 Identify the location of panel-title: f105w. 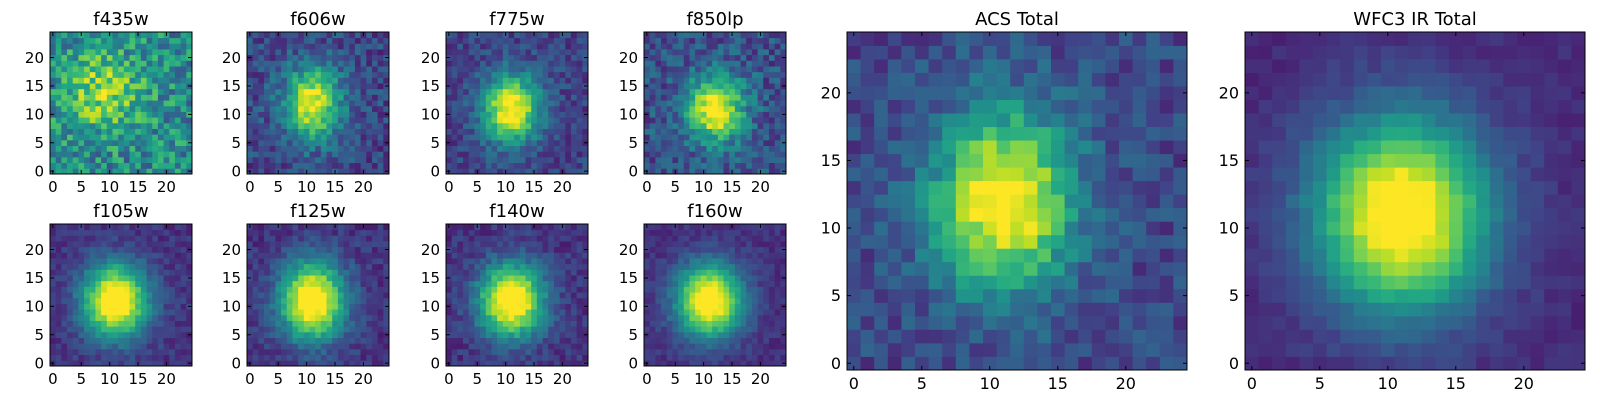
(120, 211).